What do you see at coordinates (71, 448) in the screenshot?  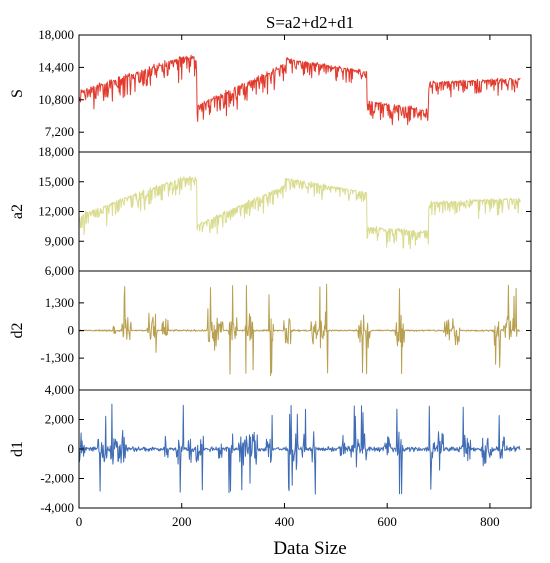 I see `y-tick-label-d1-2: 0` at bounding box center [71, 448].